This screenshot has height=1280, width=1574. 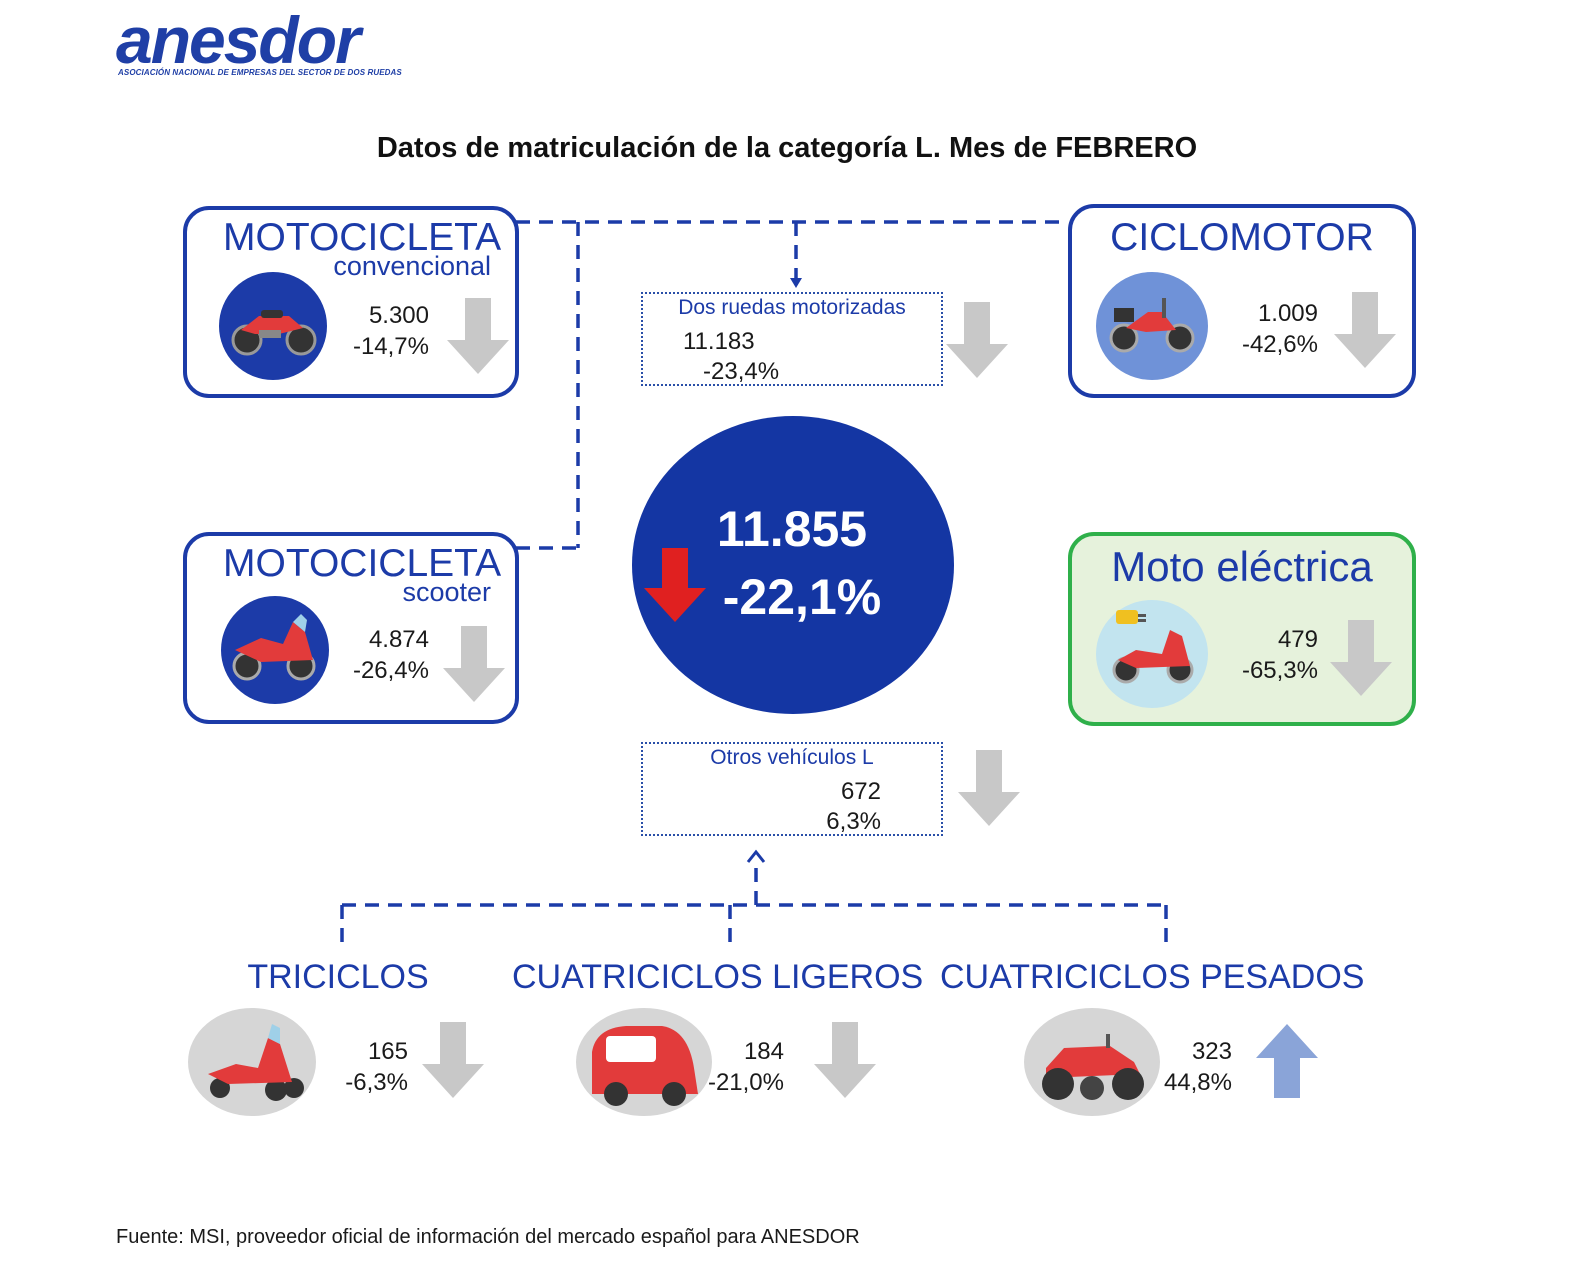 I want to click on brand-logo: anesdor, so click(x=238, y=40).